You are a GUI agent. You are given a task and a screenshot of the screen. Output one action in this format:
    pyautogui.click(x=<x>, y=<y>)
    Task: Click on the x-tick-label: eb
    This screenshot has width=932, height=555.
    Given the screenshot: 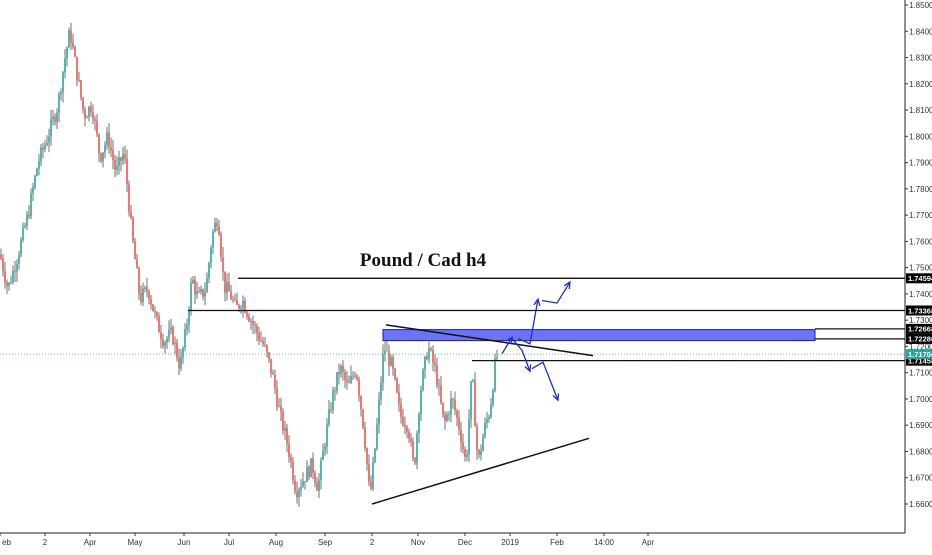 What is the action you would take?
    pyautogui.click(x=6, y=542)
    